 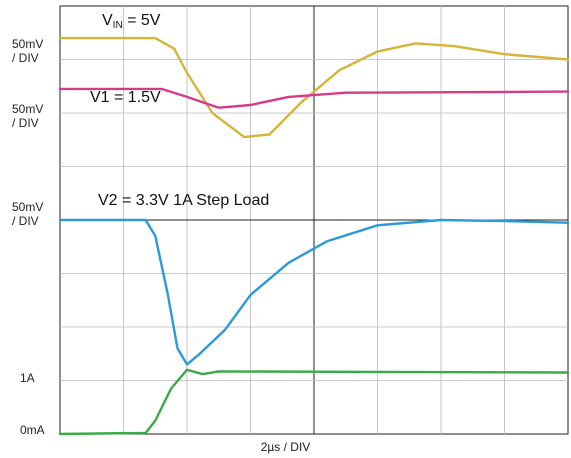 What do you see at coordinates (27, 378) in the screenshot?
I see `scale-label-1a: 1A` at bounding box center [27, 378].